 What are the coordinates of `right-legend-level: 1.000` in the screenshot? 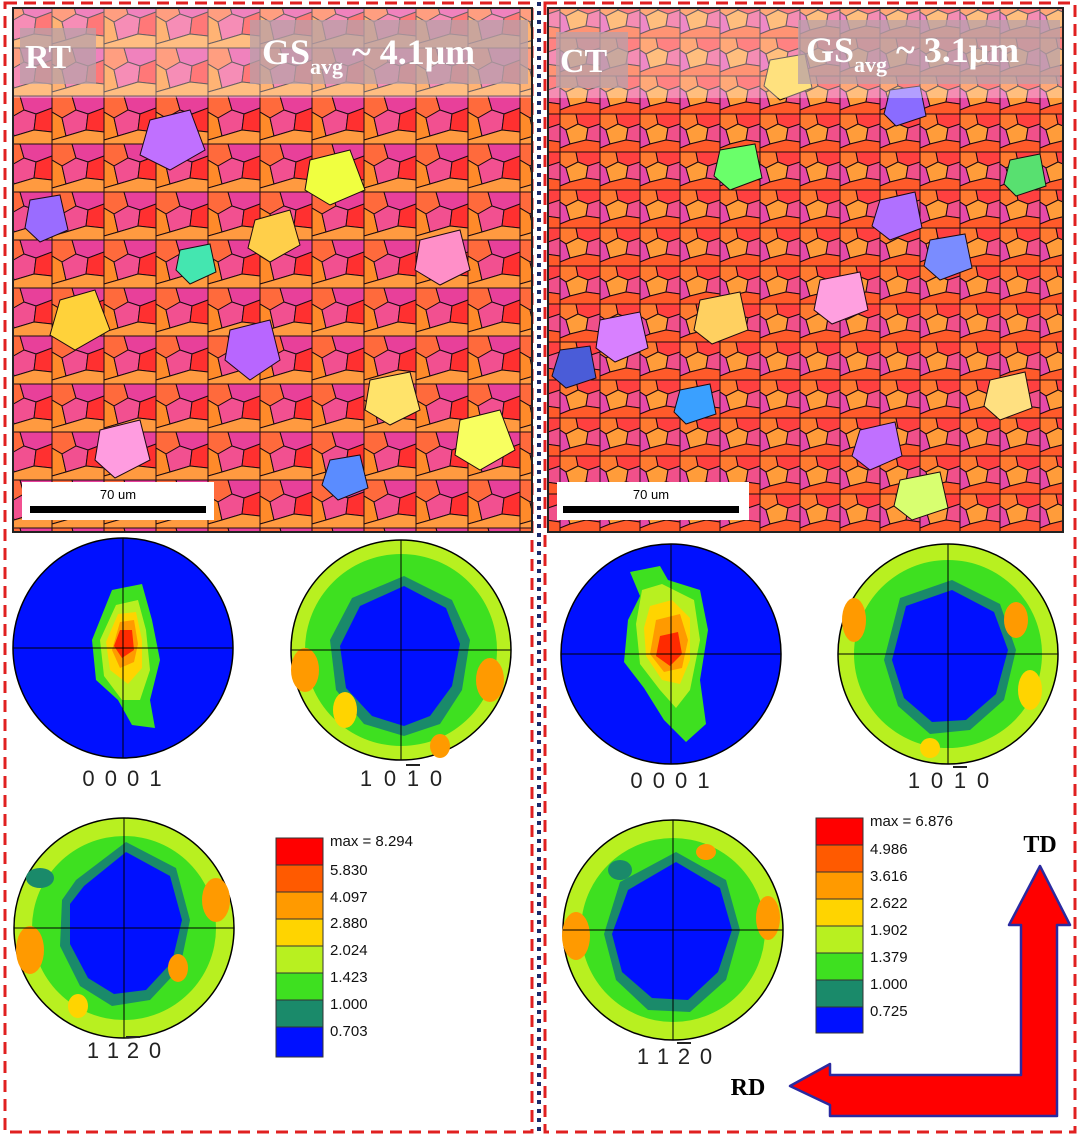 It's located at (889, 984).